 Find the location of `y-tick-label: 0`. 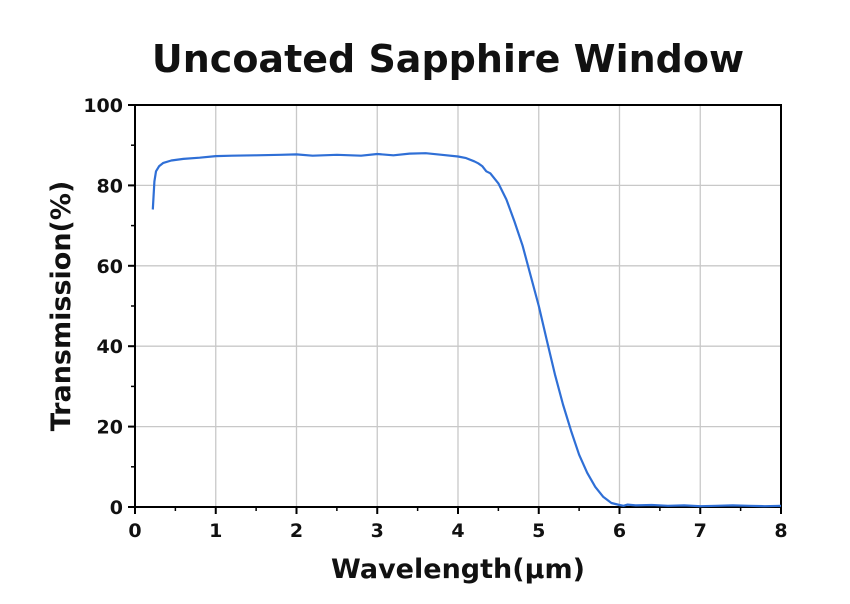

y-tick-label: 0 is located at coordinates (116, 508).